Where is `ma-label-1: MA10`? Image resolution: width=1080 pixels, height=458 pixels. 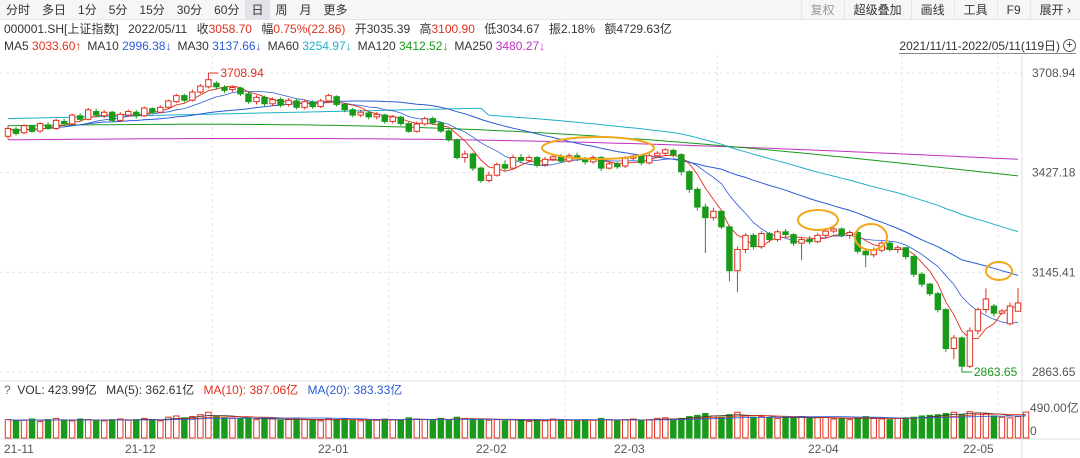 ma-label-1: MA10 is located at coordinates (105, 46).